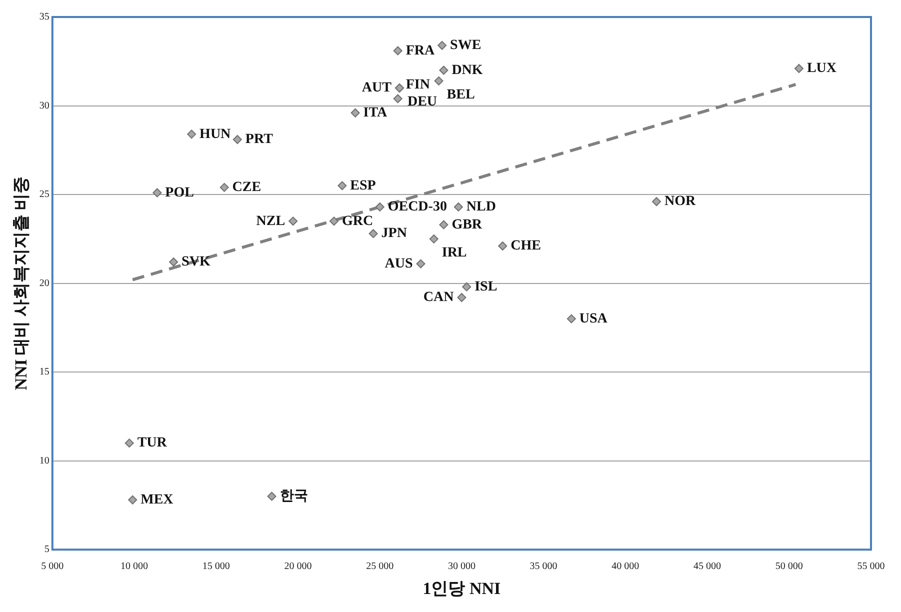  What do you see at coordinates (363, 186) in the screenshot?
I see `annotation: ESP` at bounding box center [363, 186].